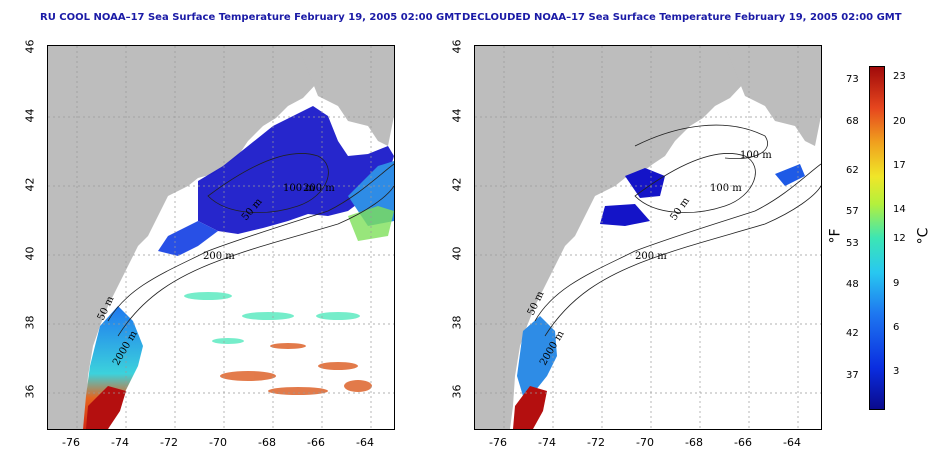 Image resolution: width=950 pixels, height=475 pixels. I want to click on unit-fahrenheit-label: °F, so click(835, 236).